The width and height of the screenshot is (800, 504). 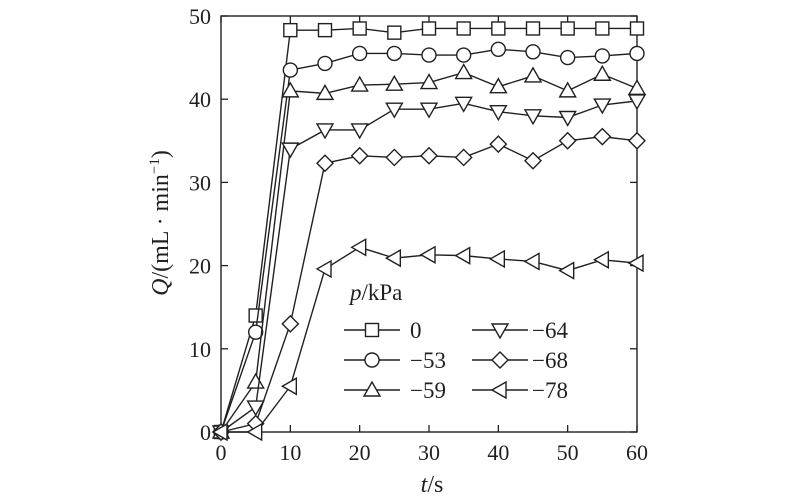 What do you see at coordinates (456, 360) in the screenshot?
I see `legend: 0 −53 −59 −64 −68 −78` at bounding box center [456, 360].